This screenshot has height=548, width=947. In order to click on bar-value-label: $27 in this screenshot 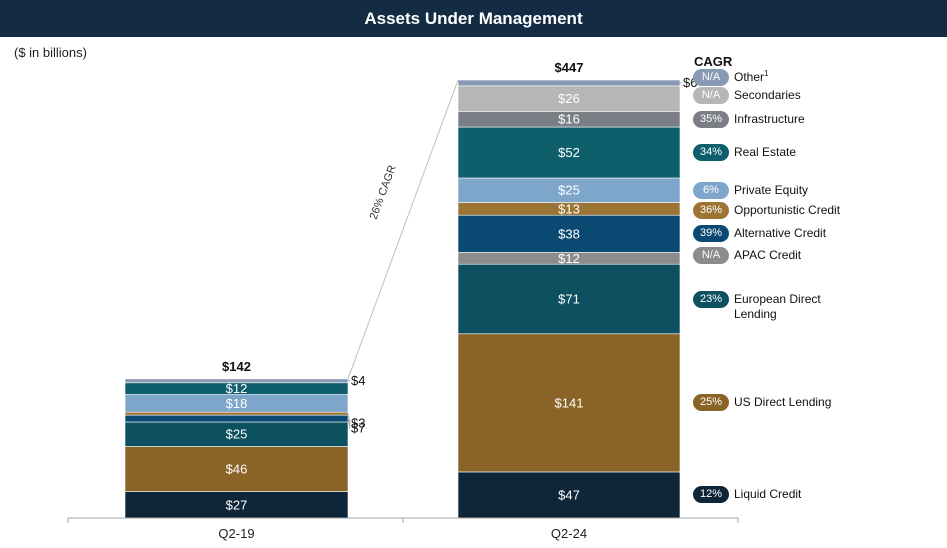, I will do `click(237, 504)`.